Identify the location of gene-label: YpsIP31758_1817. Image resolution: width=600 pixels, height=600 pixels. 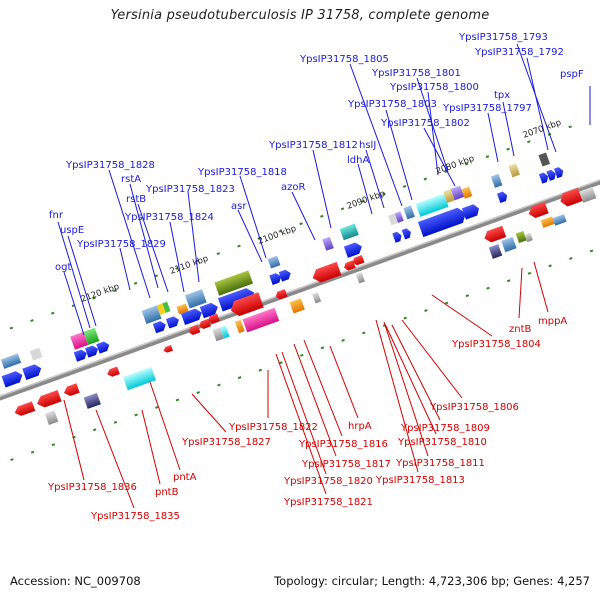
(346, 464).